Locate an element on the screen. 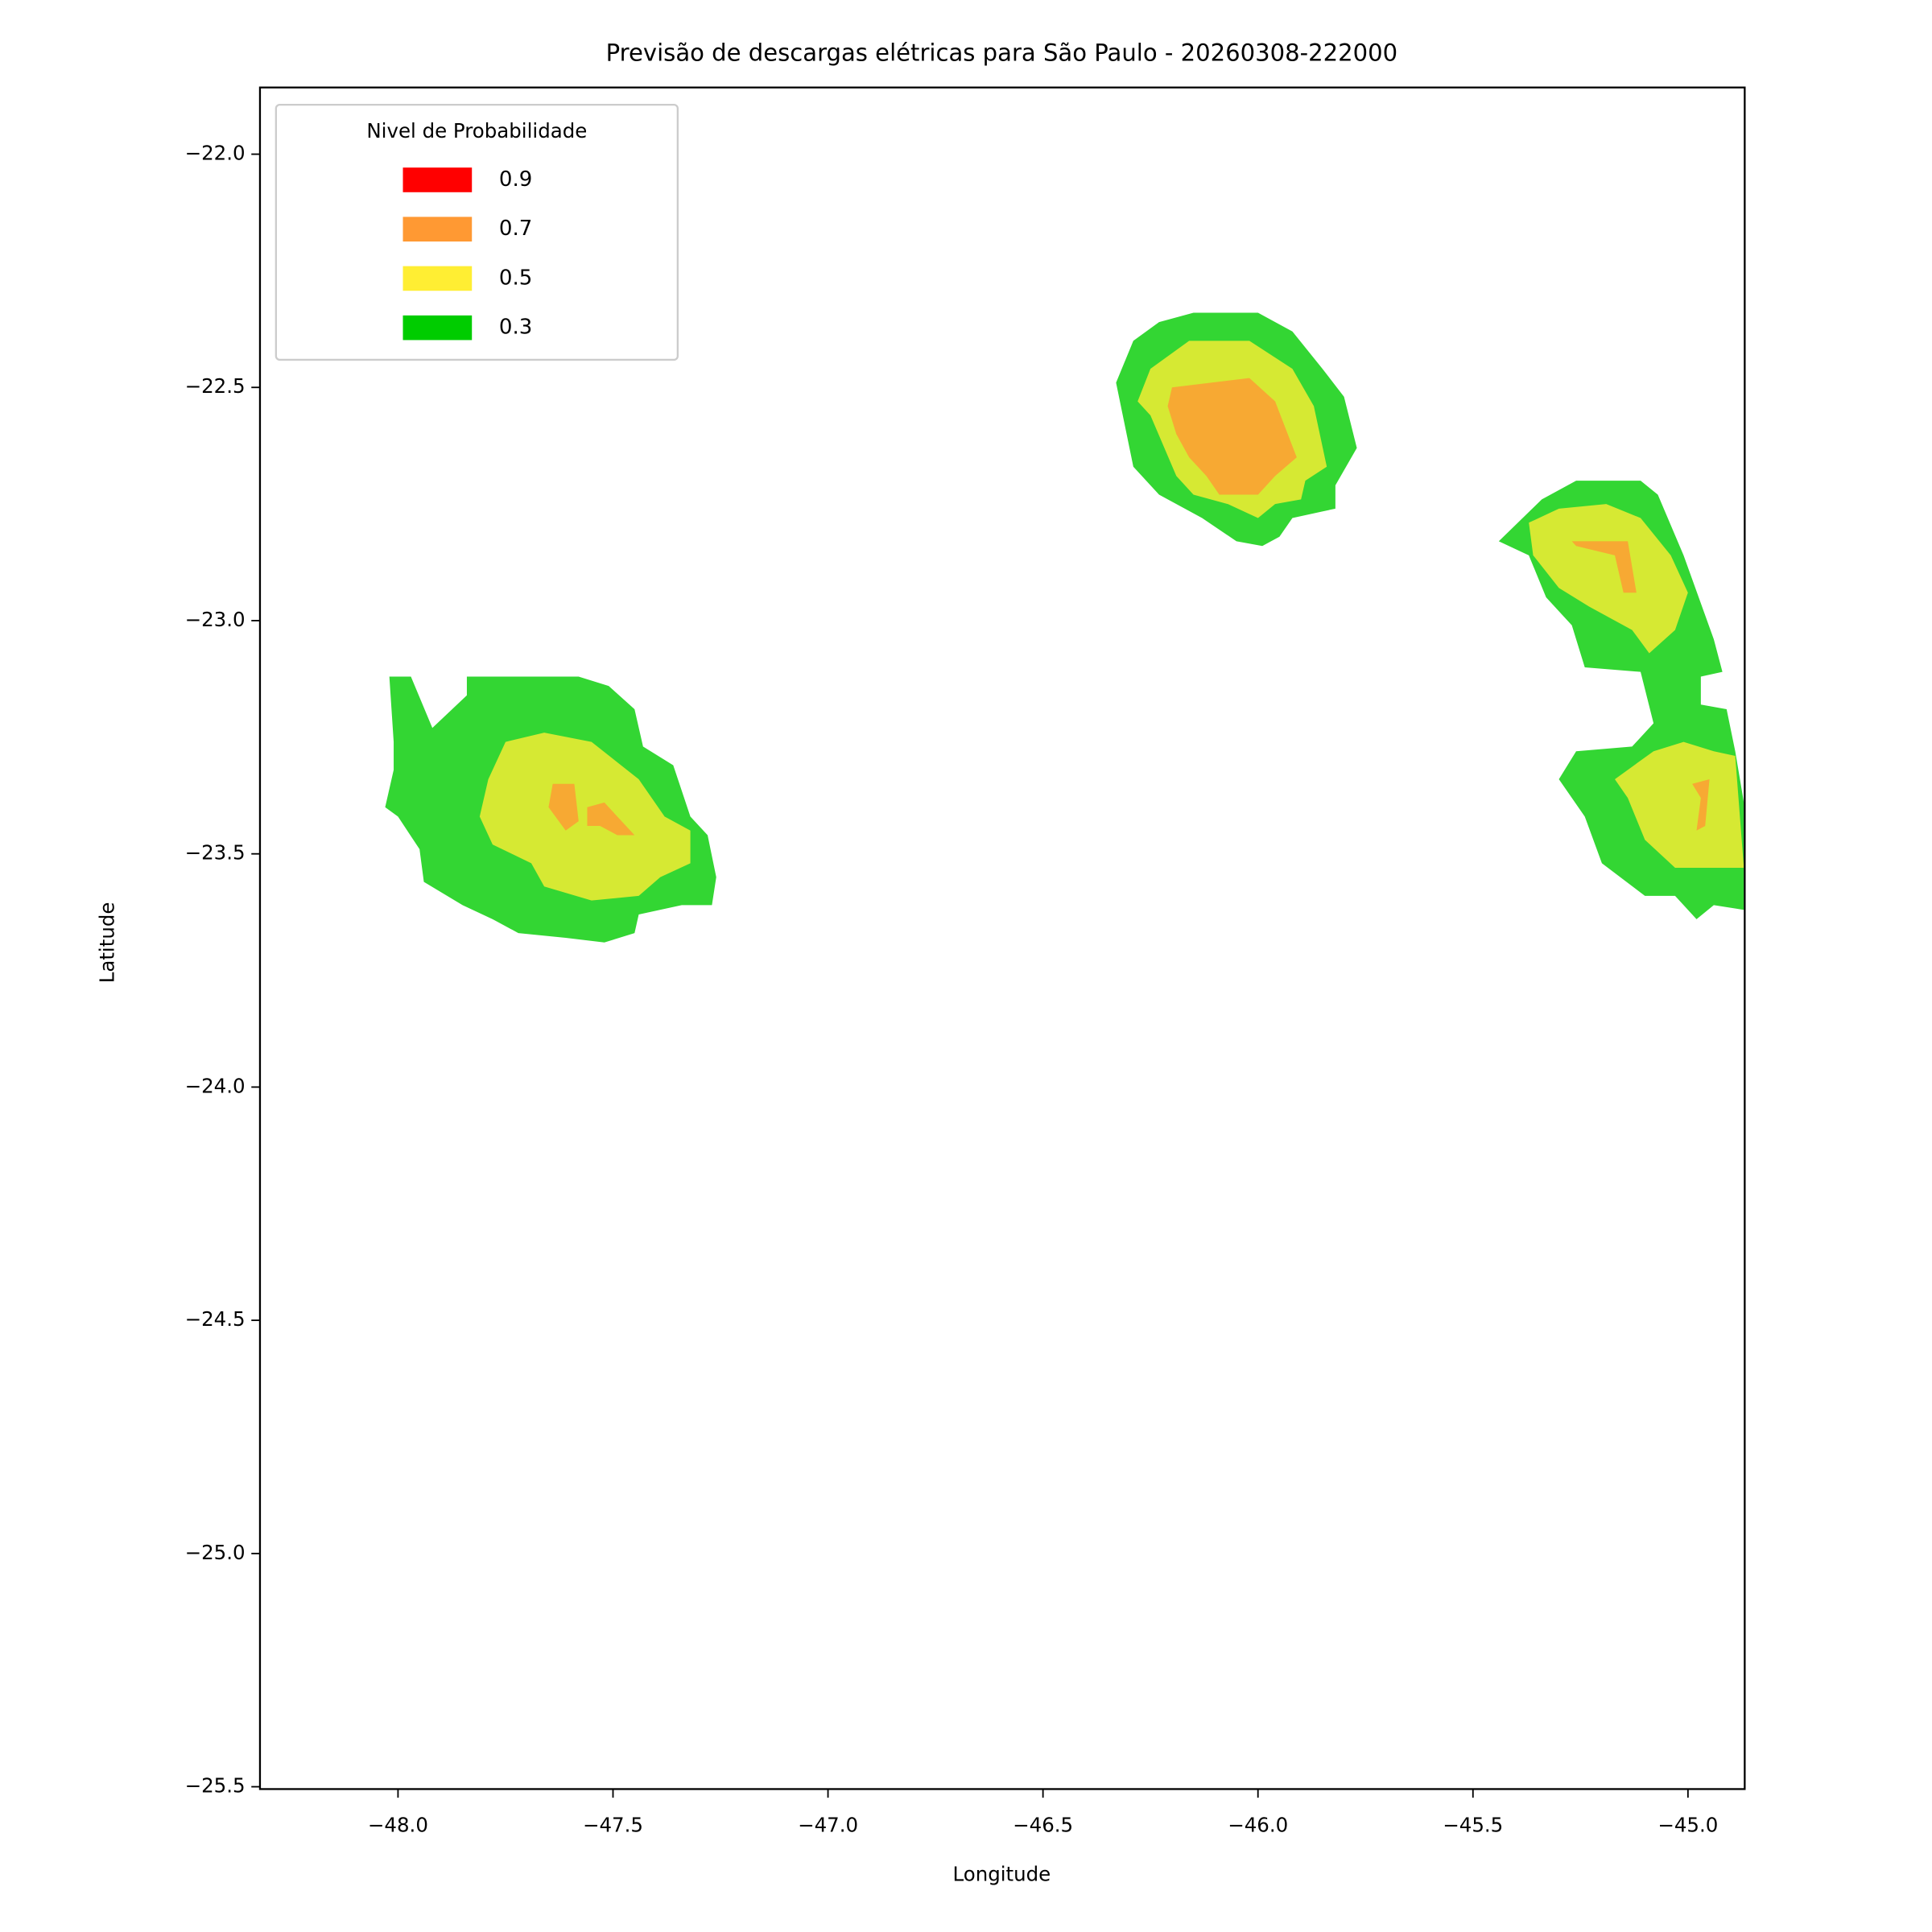 The height and width of the screenshot is (1932, 1932). legend-label: 0.5 is located at coordinates (515, 278).